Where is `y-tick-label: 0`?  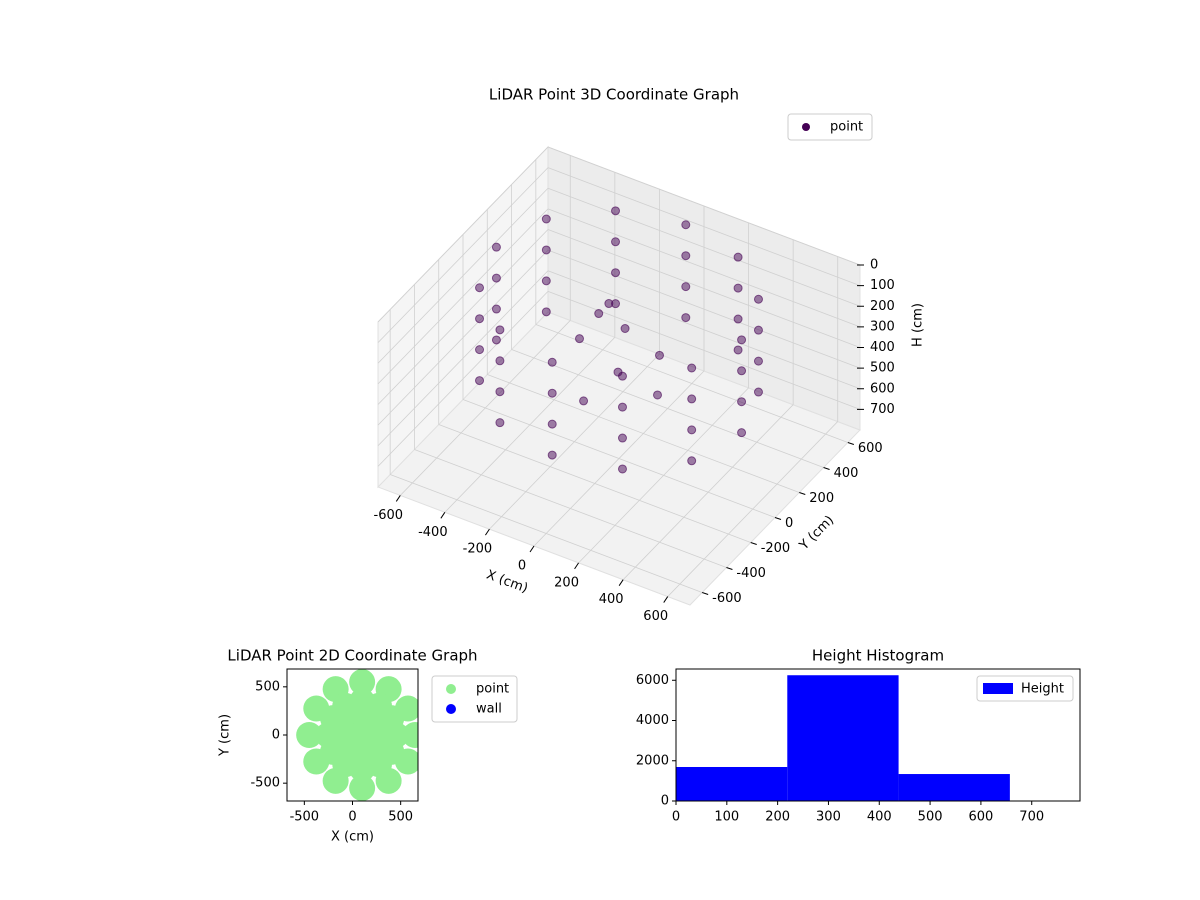
y-tick-label: 0 is located at coordinates (276, 735).